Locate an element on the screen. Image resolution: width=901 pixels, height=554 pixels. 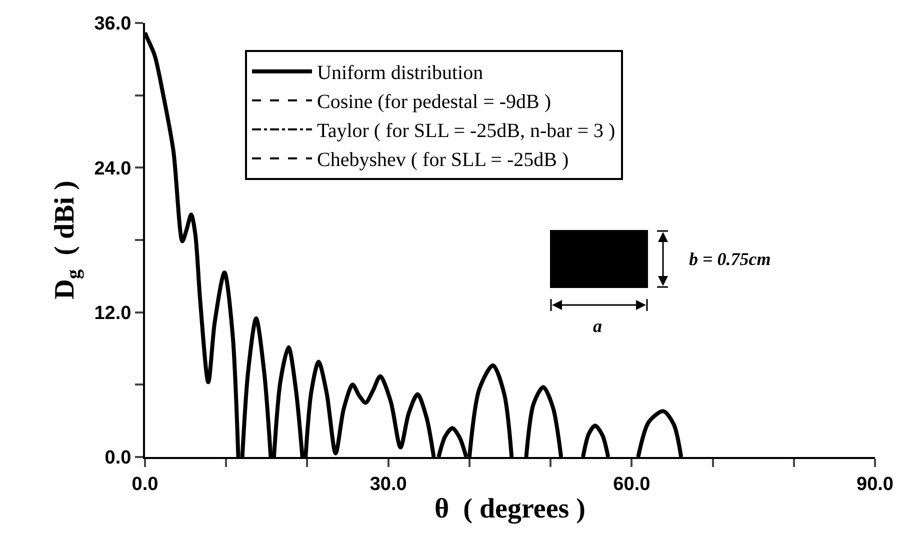
y-tick-label: 24.0 is located at coordinates (113, 169).